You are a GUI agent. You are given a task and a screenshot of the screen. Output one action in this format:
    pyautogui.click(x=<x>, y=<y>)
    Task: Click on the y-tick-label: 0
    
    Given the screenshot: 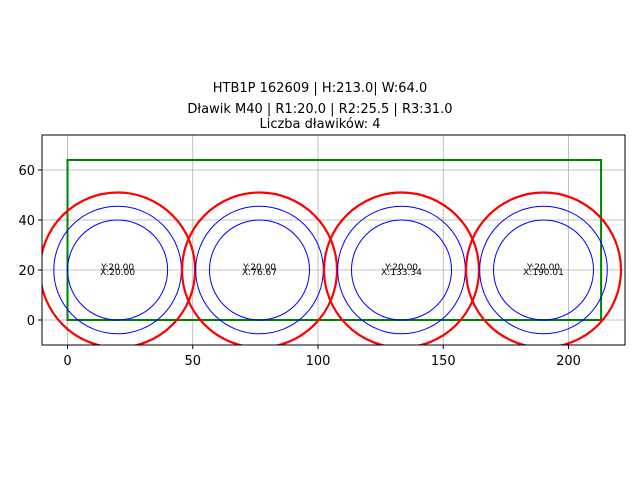 What is the action you would take?
    pyautogui.click(x=31, y=321)
    